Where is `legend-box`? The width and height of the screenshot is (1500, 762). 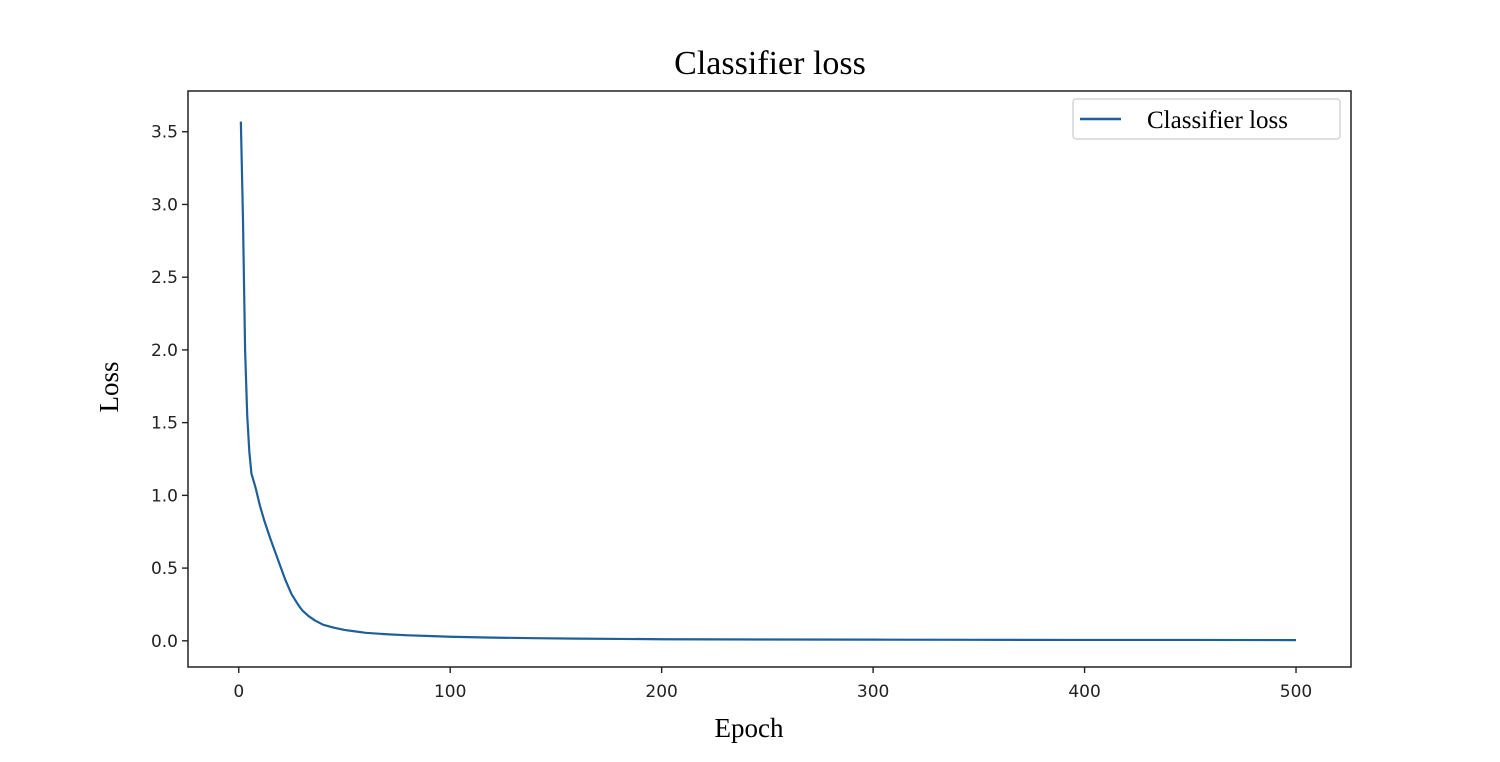 legend-box is located at coordinates (1206, 119).